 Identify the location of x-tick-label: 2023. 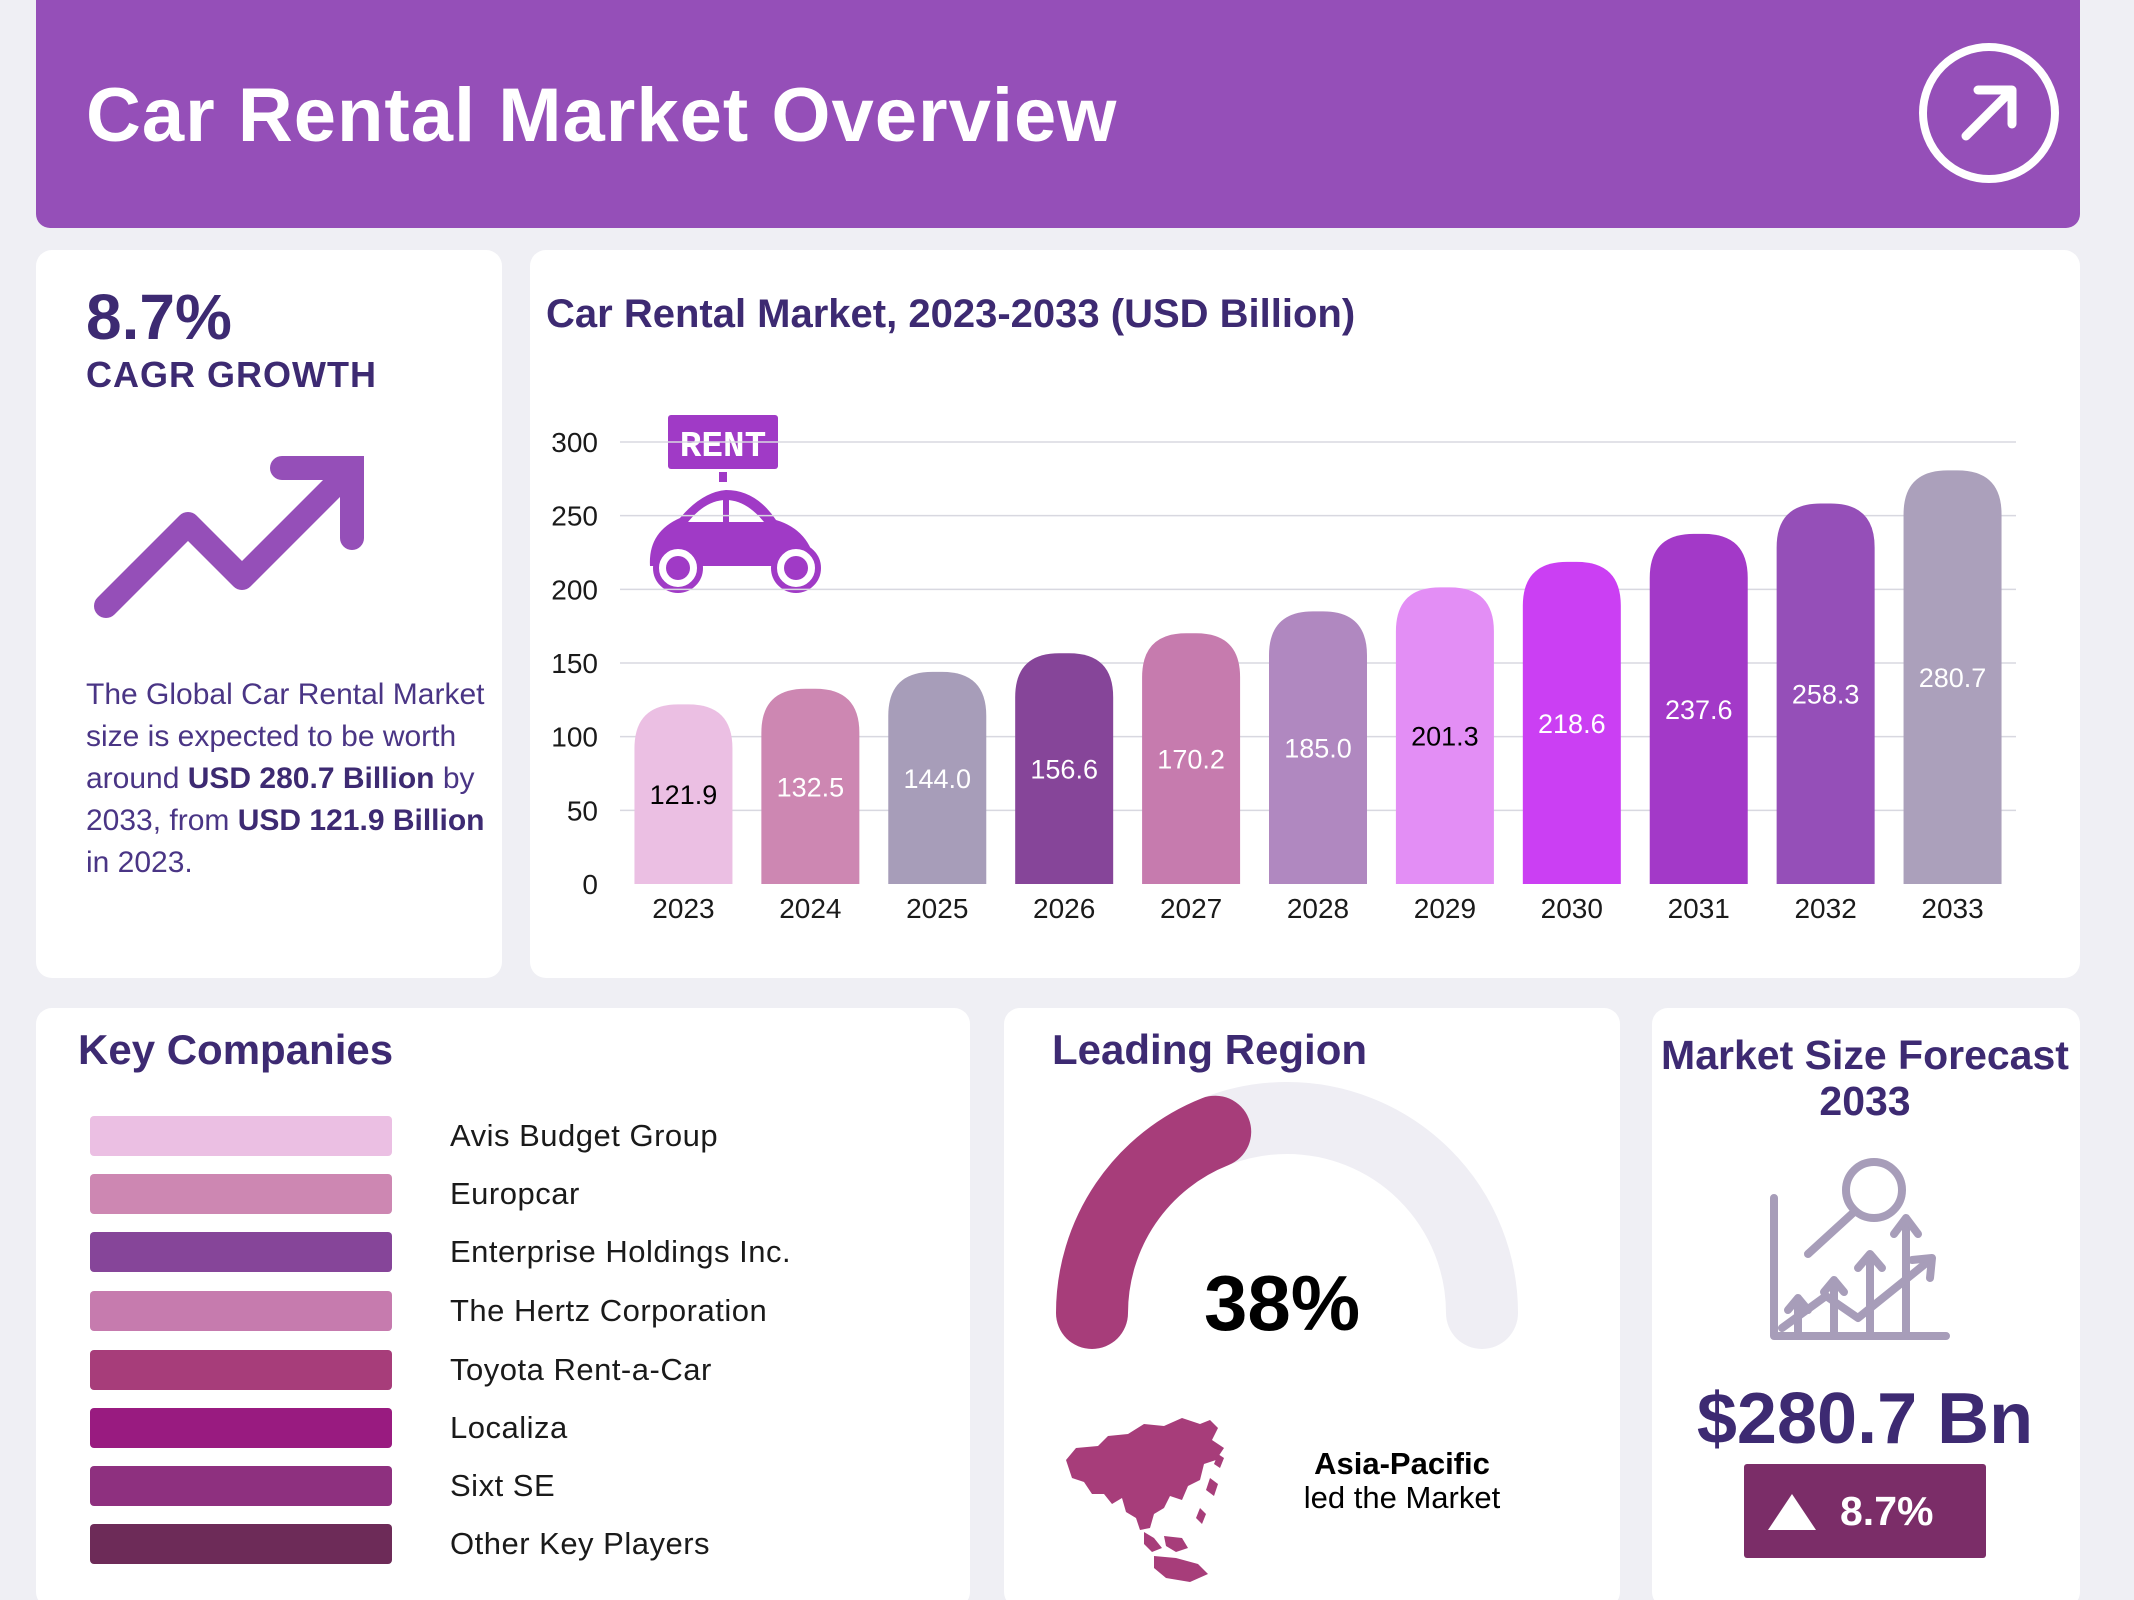
(683, 908).